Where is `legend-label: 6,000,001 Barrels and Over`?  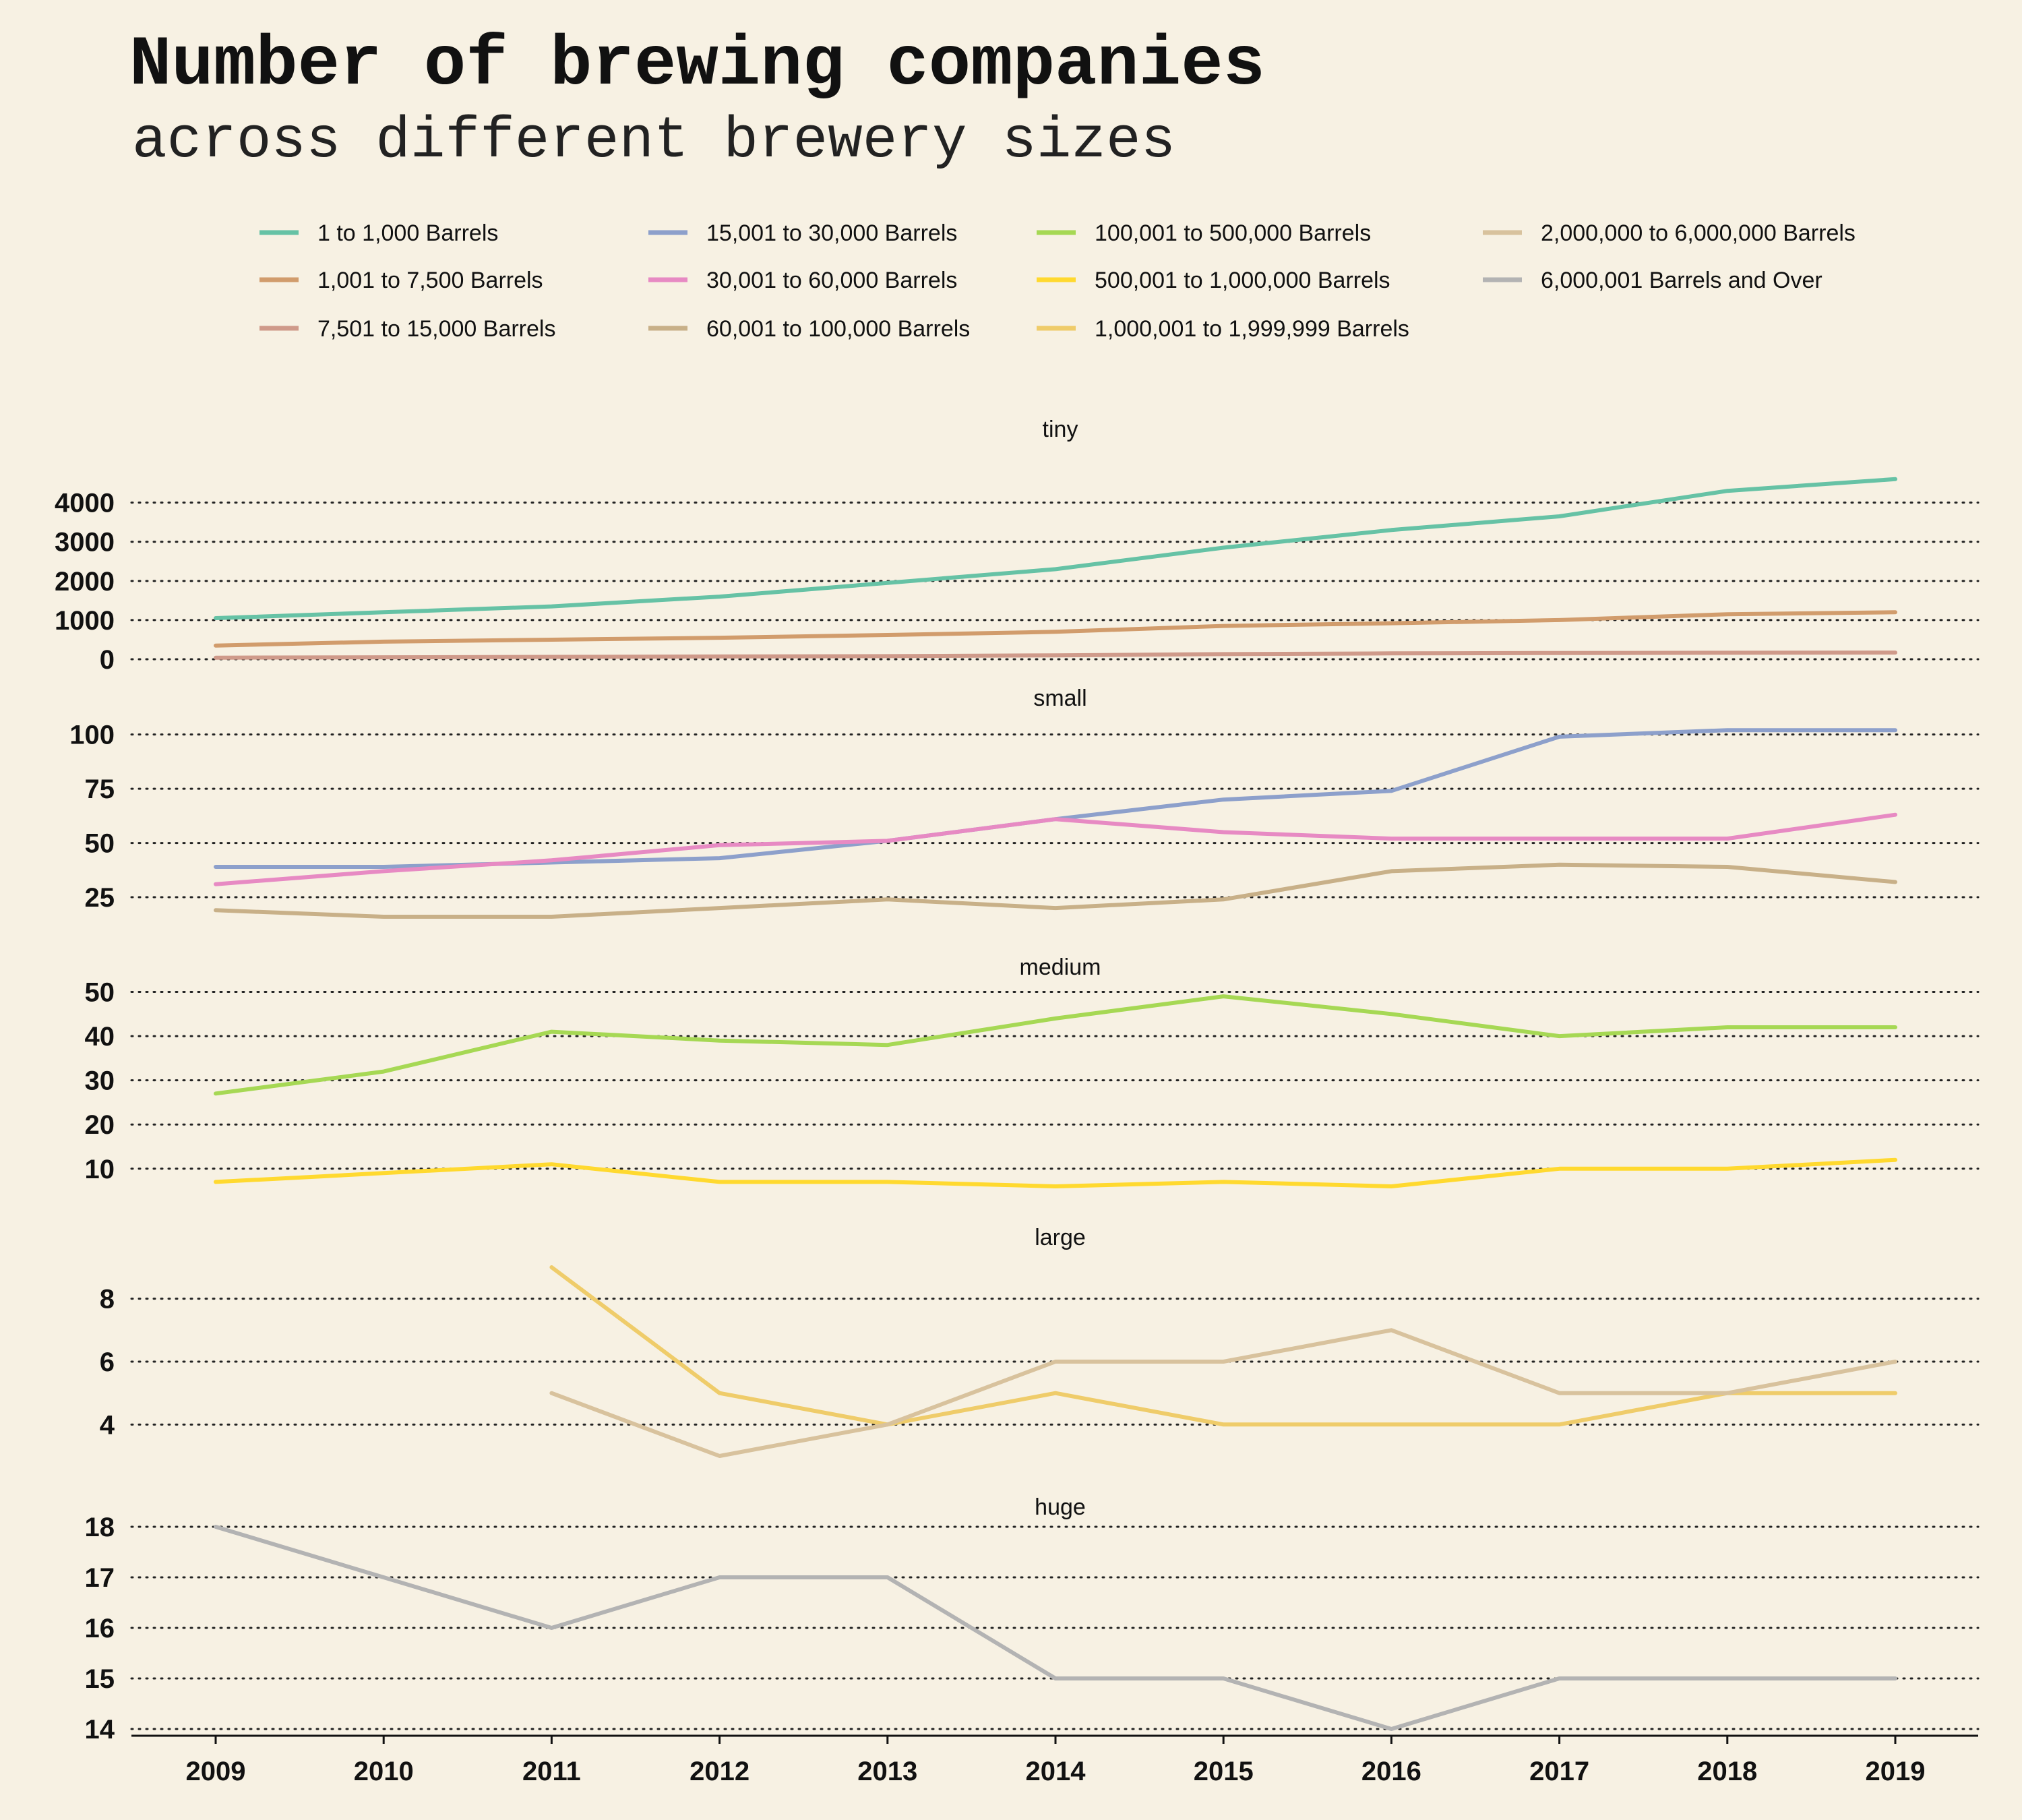 legend-label: 6,000,001 Barrels and Over is located at coordinates (1681, 280).